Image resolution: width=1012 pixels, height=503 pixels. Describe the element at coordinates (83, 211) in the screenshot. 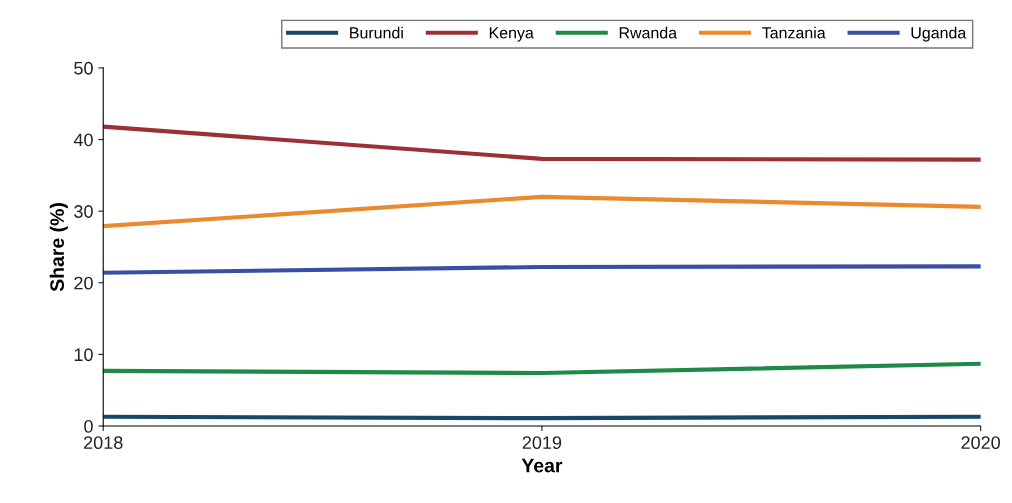

I see `y-tick-label: 30` at that location.